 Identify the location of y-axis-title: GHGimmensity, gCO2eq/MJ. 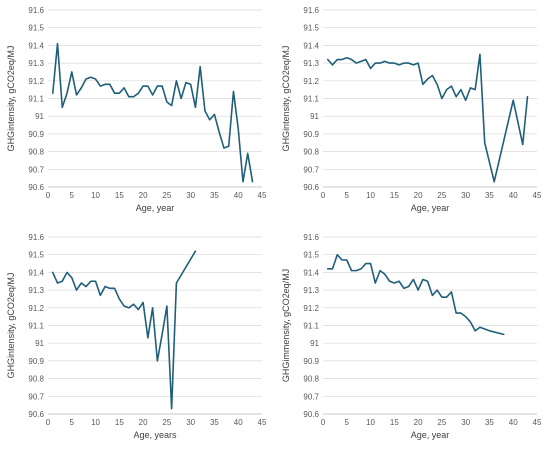
(286, 325).